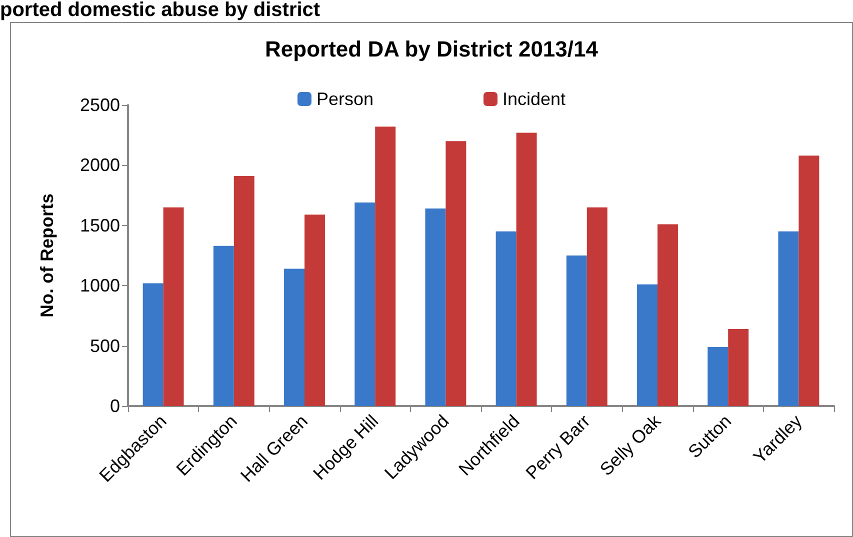 This screenshot has height=537, width=853. I want to click on y-tick-label: 0, so click(115, 406).